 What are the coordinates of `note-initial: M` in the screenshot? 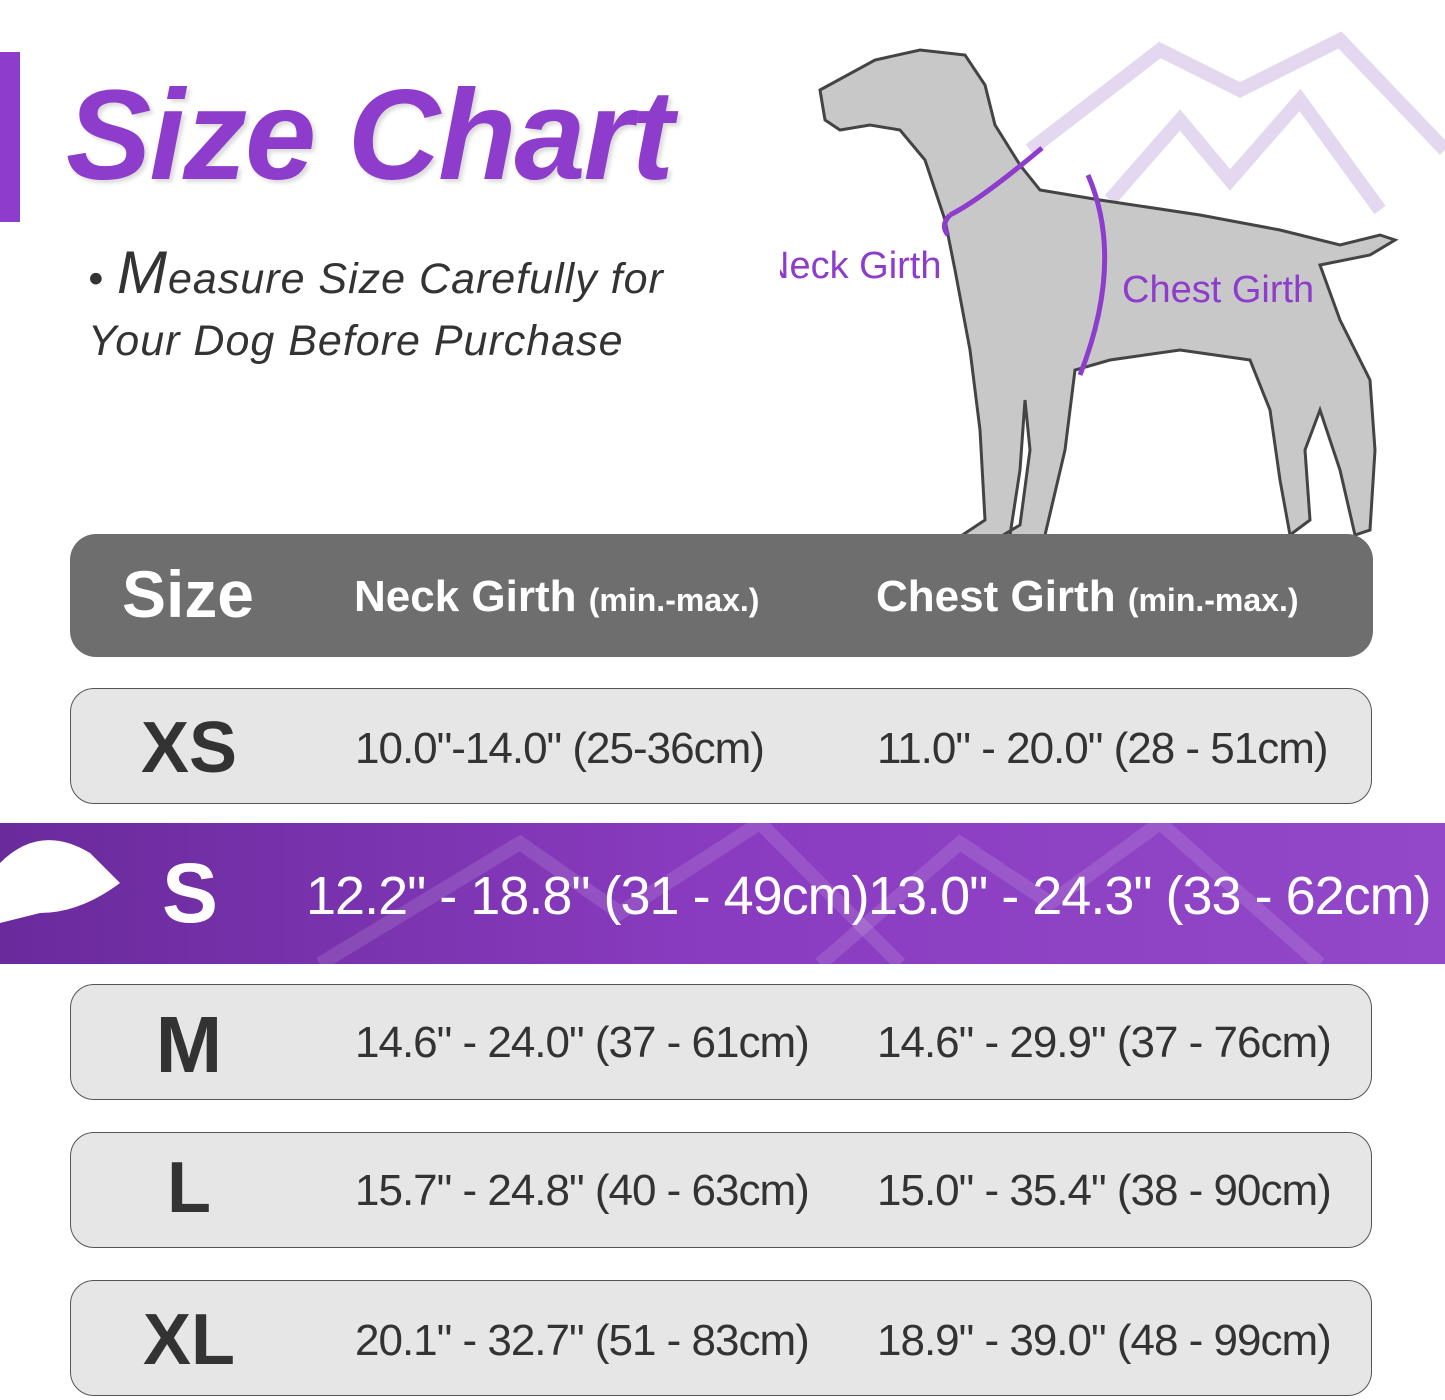 It's located at (142, 272).